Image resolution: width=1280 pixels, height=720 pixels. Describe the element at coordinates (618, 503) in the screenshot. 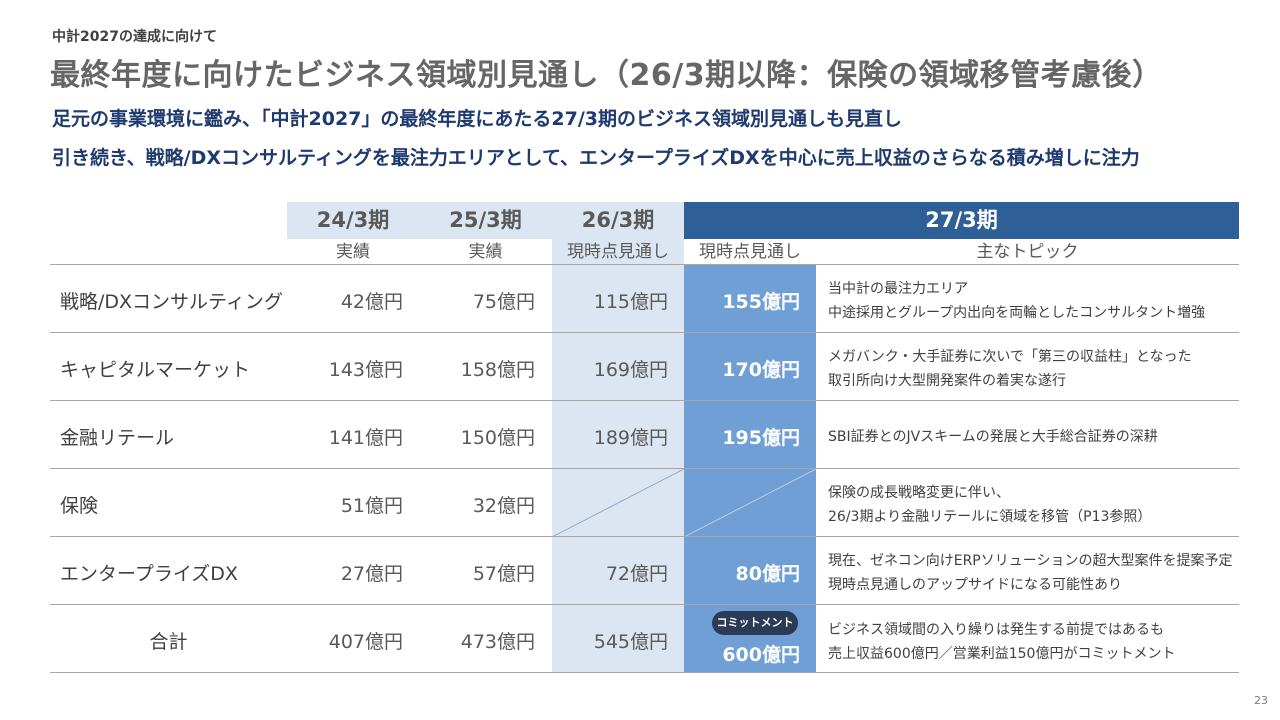

I see `not-applicable-diagonal` at that location.